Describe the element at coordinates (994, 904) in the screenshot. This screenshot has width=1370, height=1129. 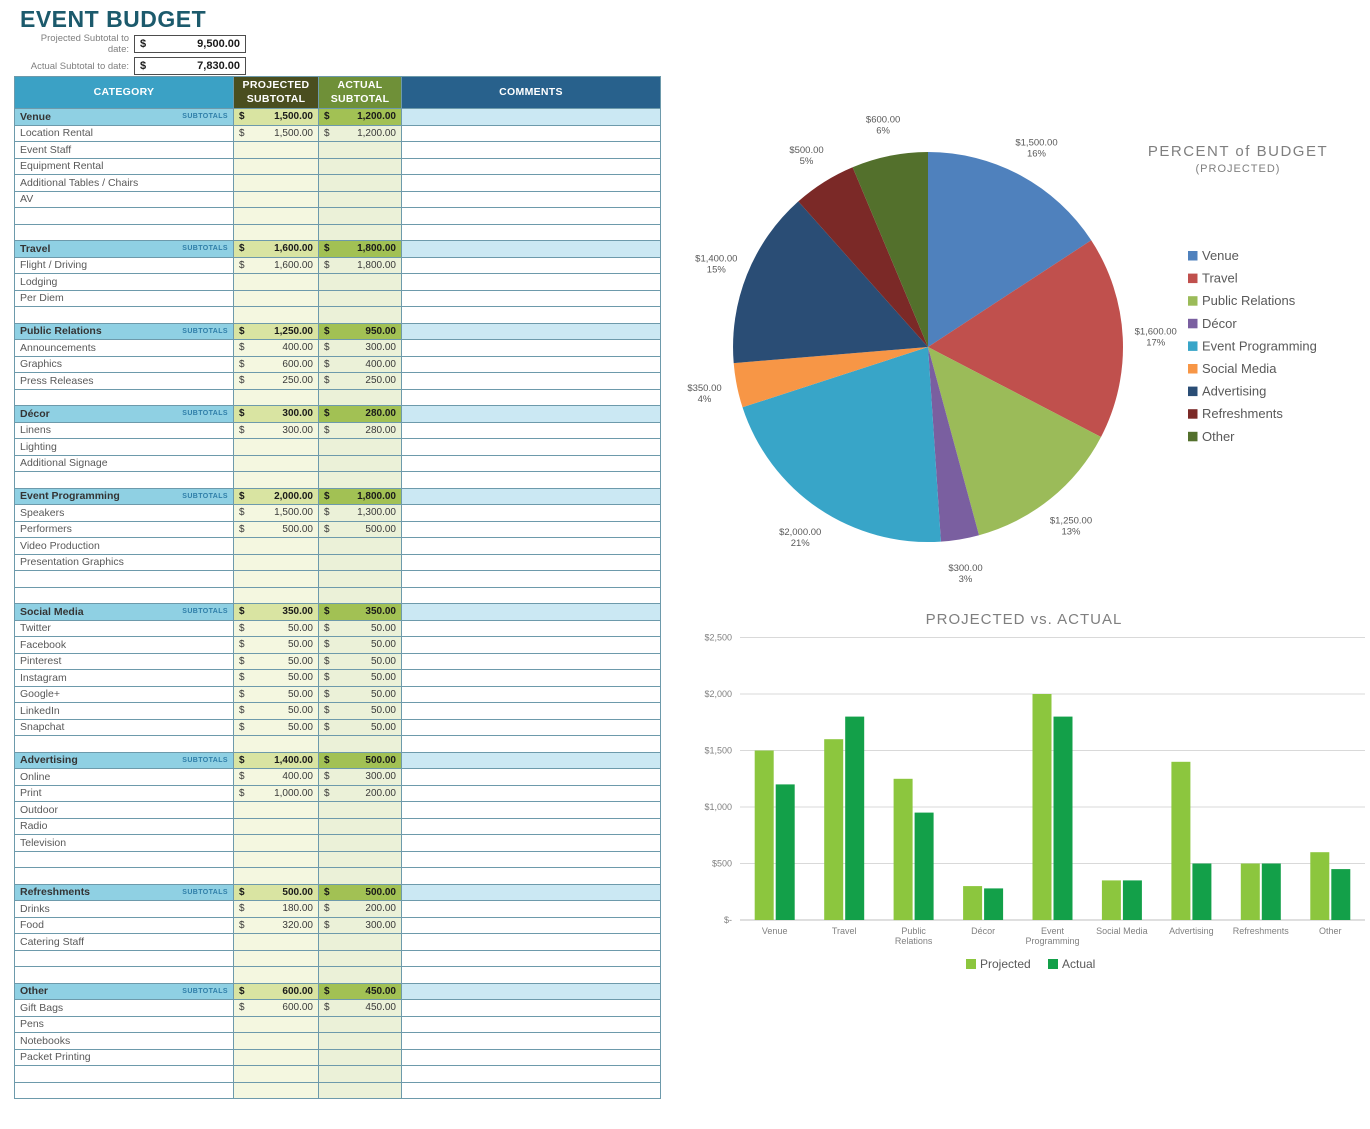
I see `bar-actual-d-cor` at that location.